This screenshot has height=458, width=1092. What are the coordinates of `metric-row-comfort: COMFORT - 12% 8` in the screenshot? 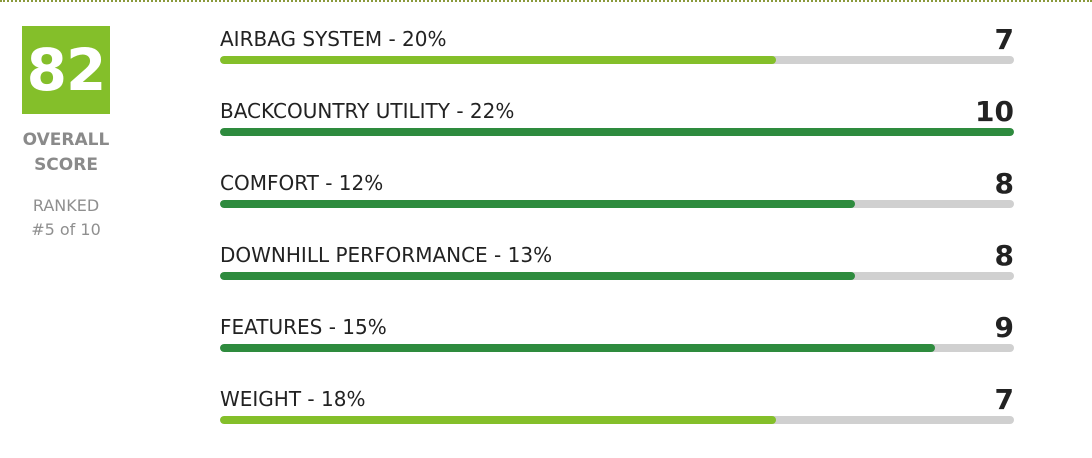 It's located at (617, 204).